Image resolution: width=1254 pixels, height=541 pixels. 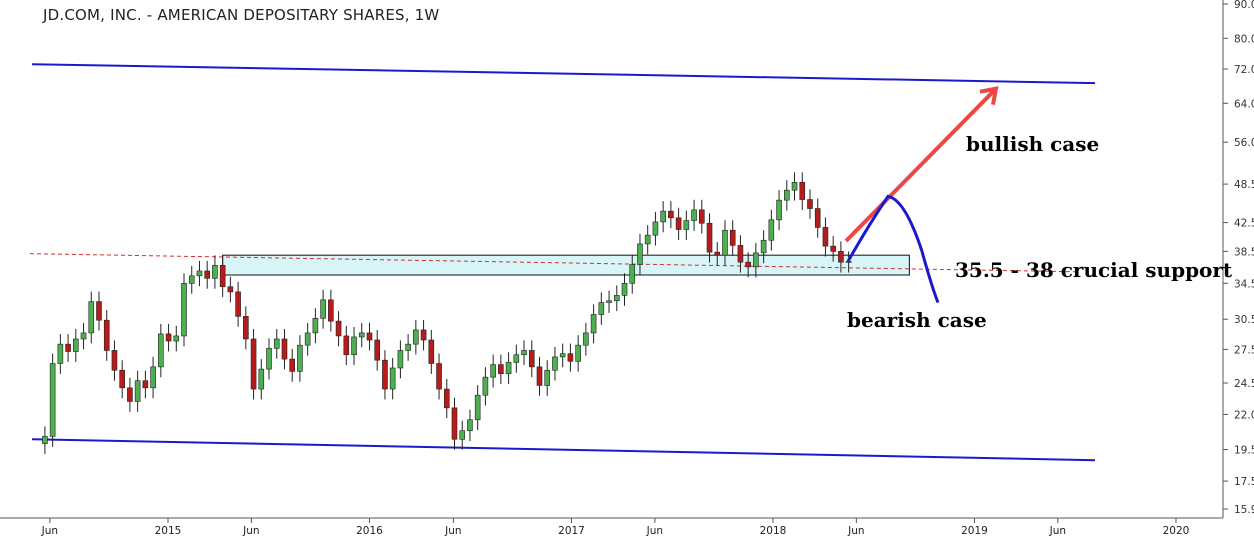 I want to click on y-tick-label: 22.00, so click(x=1244, y=415).